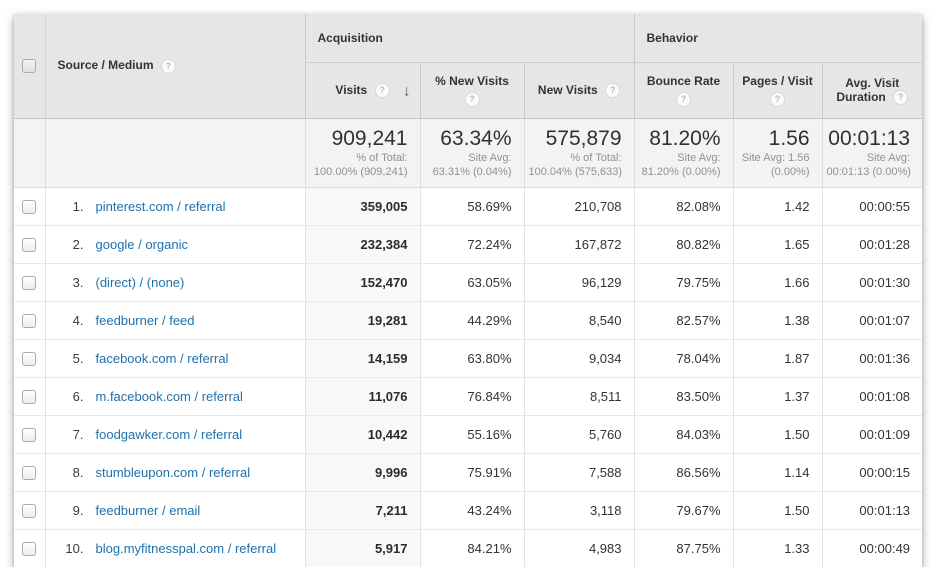  I want to click on source-medium-link: m.facebook.com / referral, so click(169, 396).